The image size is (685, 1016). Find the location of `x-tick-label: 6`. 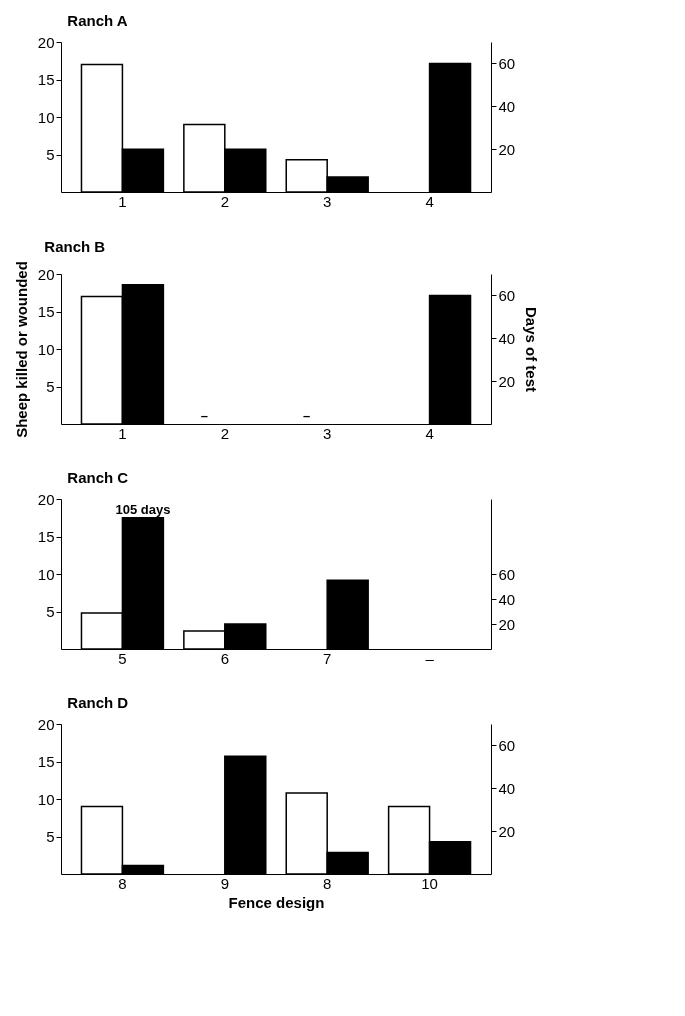

x-tick-label: 6 is located at coordinates (224, 658).